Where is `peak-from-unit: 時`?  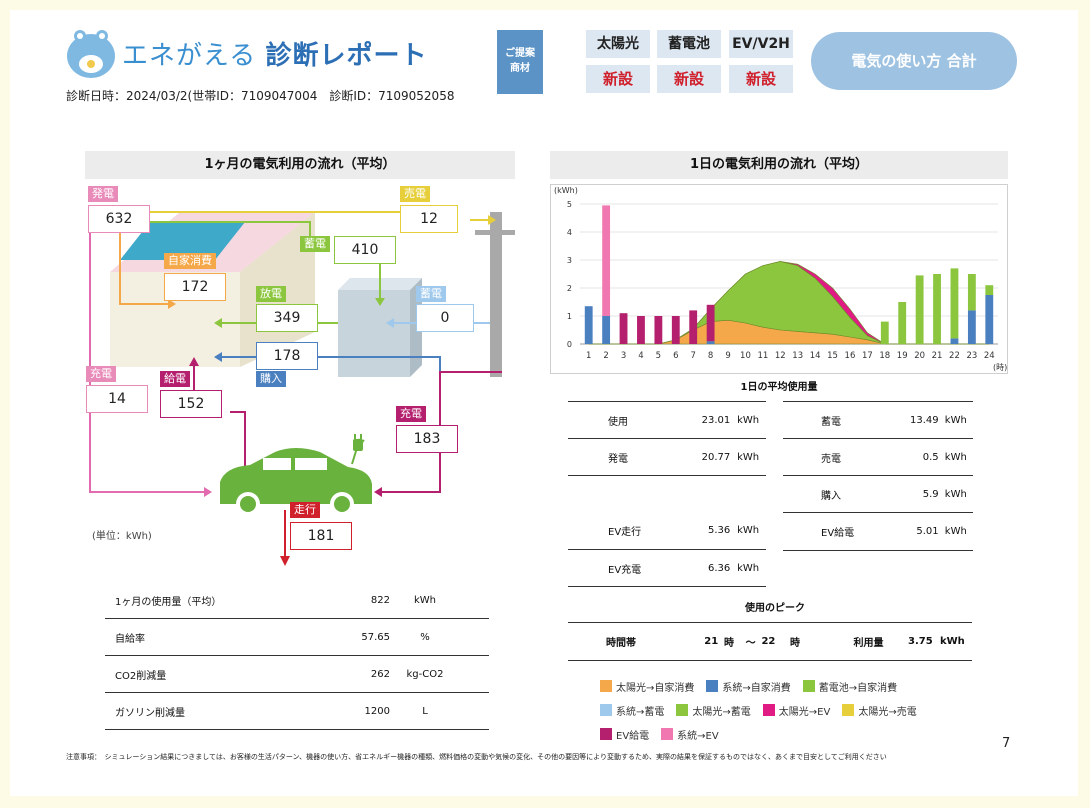 peak-from-unit: 時 is located at coordinates (729, 643).